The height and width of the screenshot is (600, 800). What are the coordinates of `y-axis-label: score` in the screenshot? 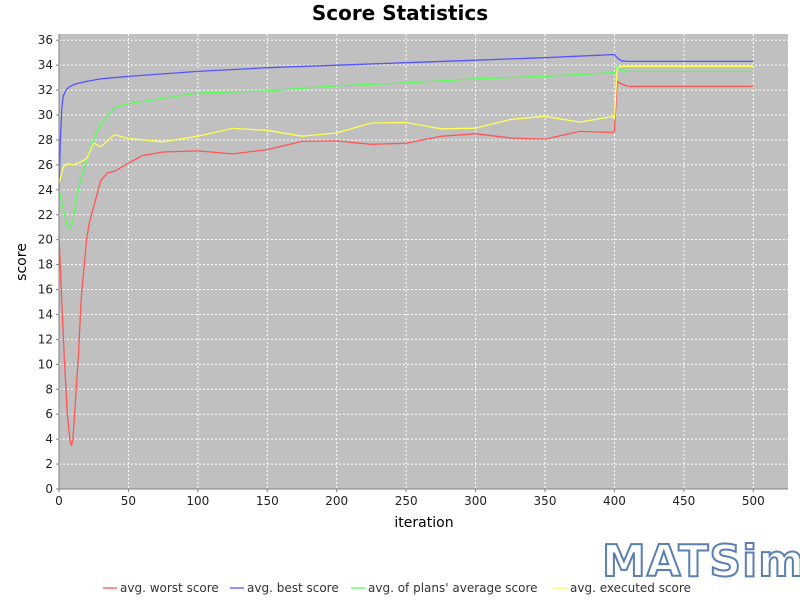 It's located at (22, 262).